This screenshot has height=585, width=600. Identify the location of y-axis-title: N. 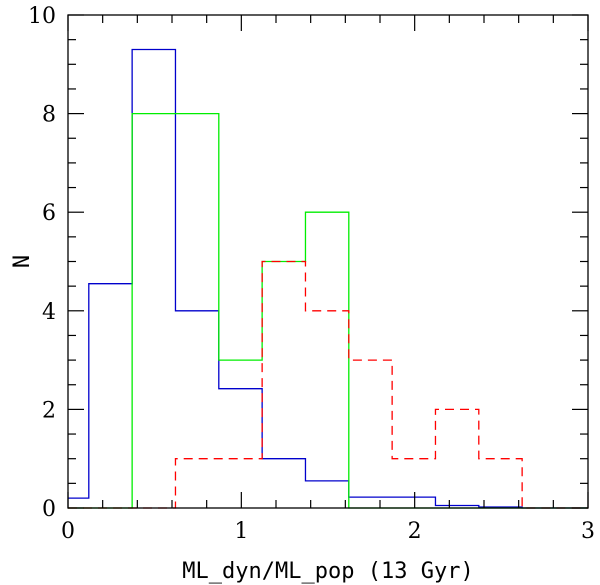
(22, 261).